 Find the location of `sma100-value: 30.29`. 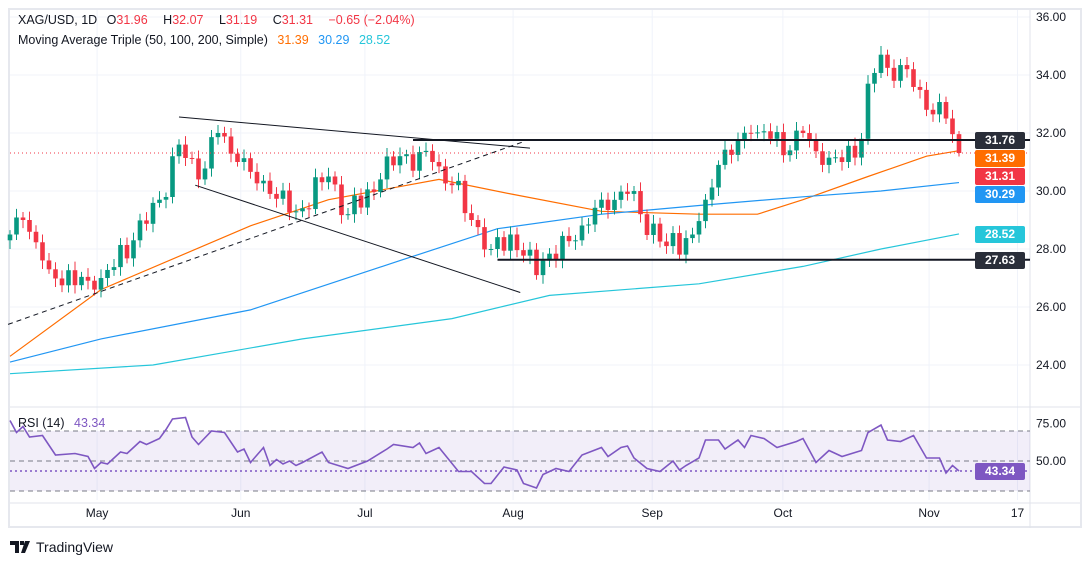

sma100-value: 30.29 is located at coordinates (334, 40).